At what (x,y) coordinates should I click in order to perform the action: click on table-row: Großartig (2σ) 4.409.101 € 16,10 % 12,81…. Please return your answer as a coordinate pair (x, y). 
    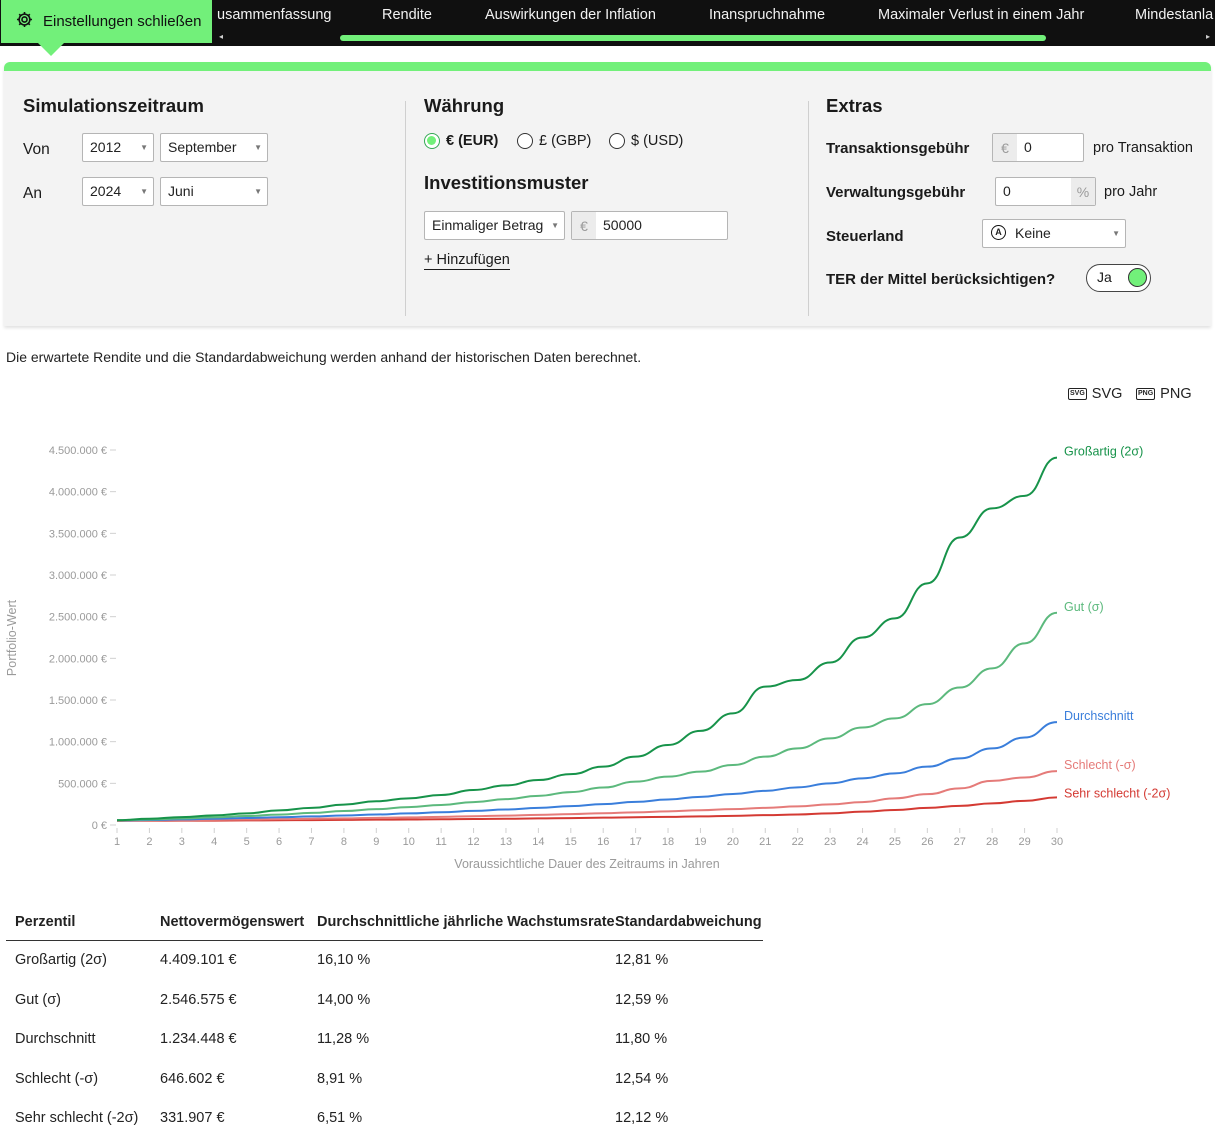
    Looking at the image, I should click on (384, 961).